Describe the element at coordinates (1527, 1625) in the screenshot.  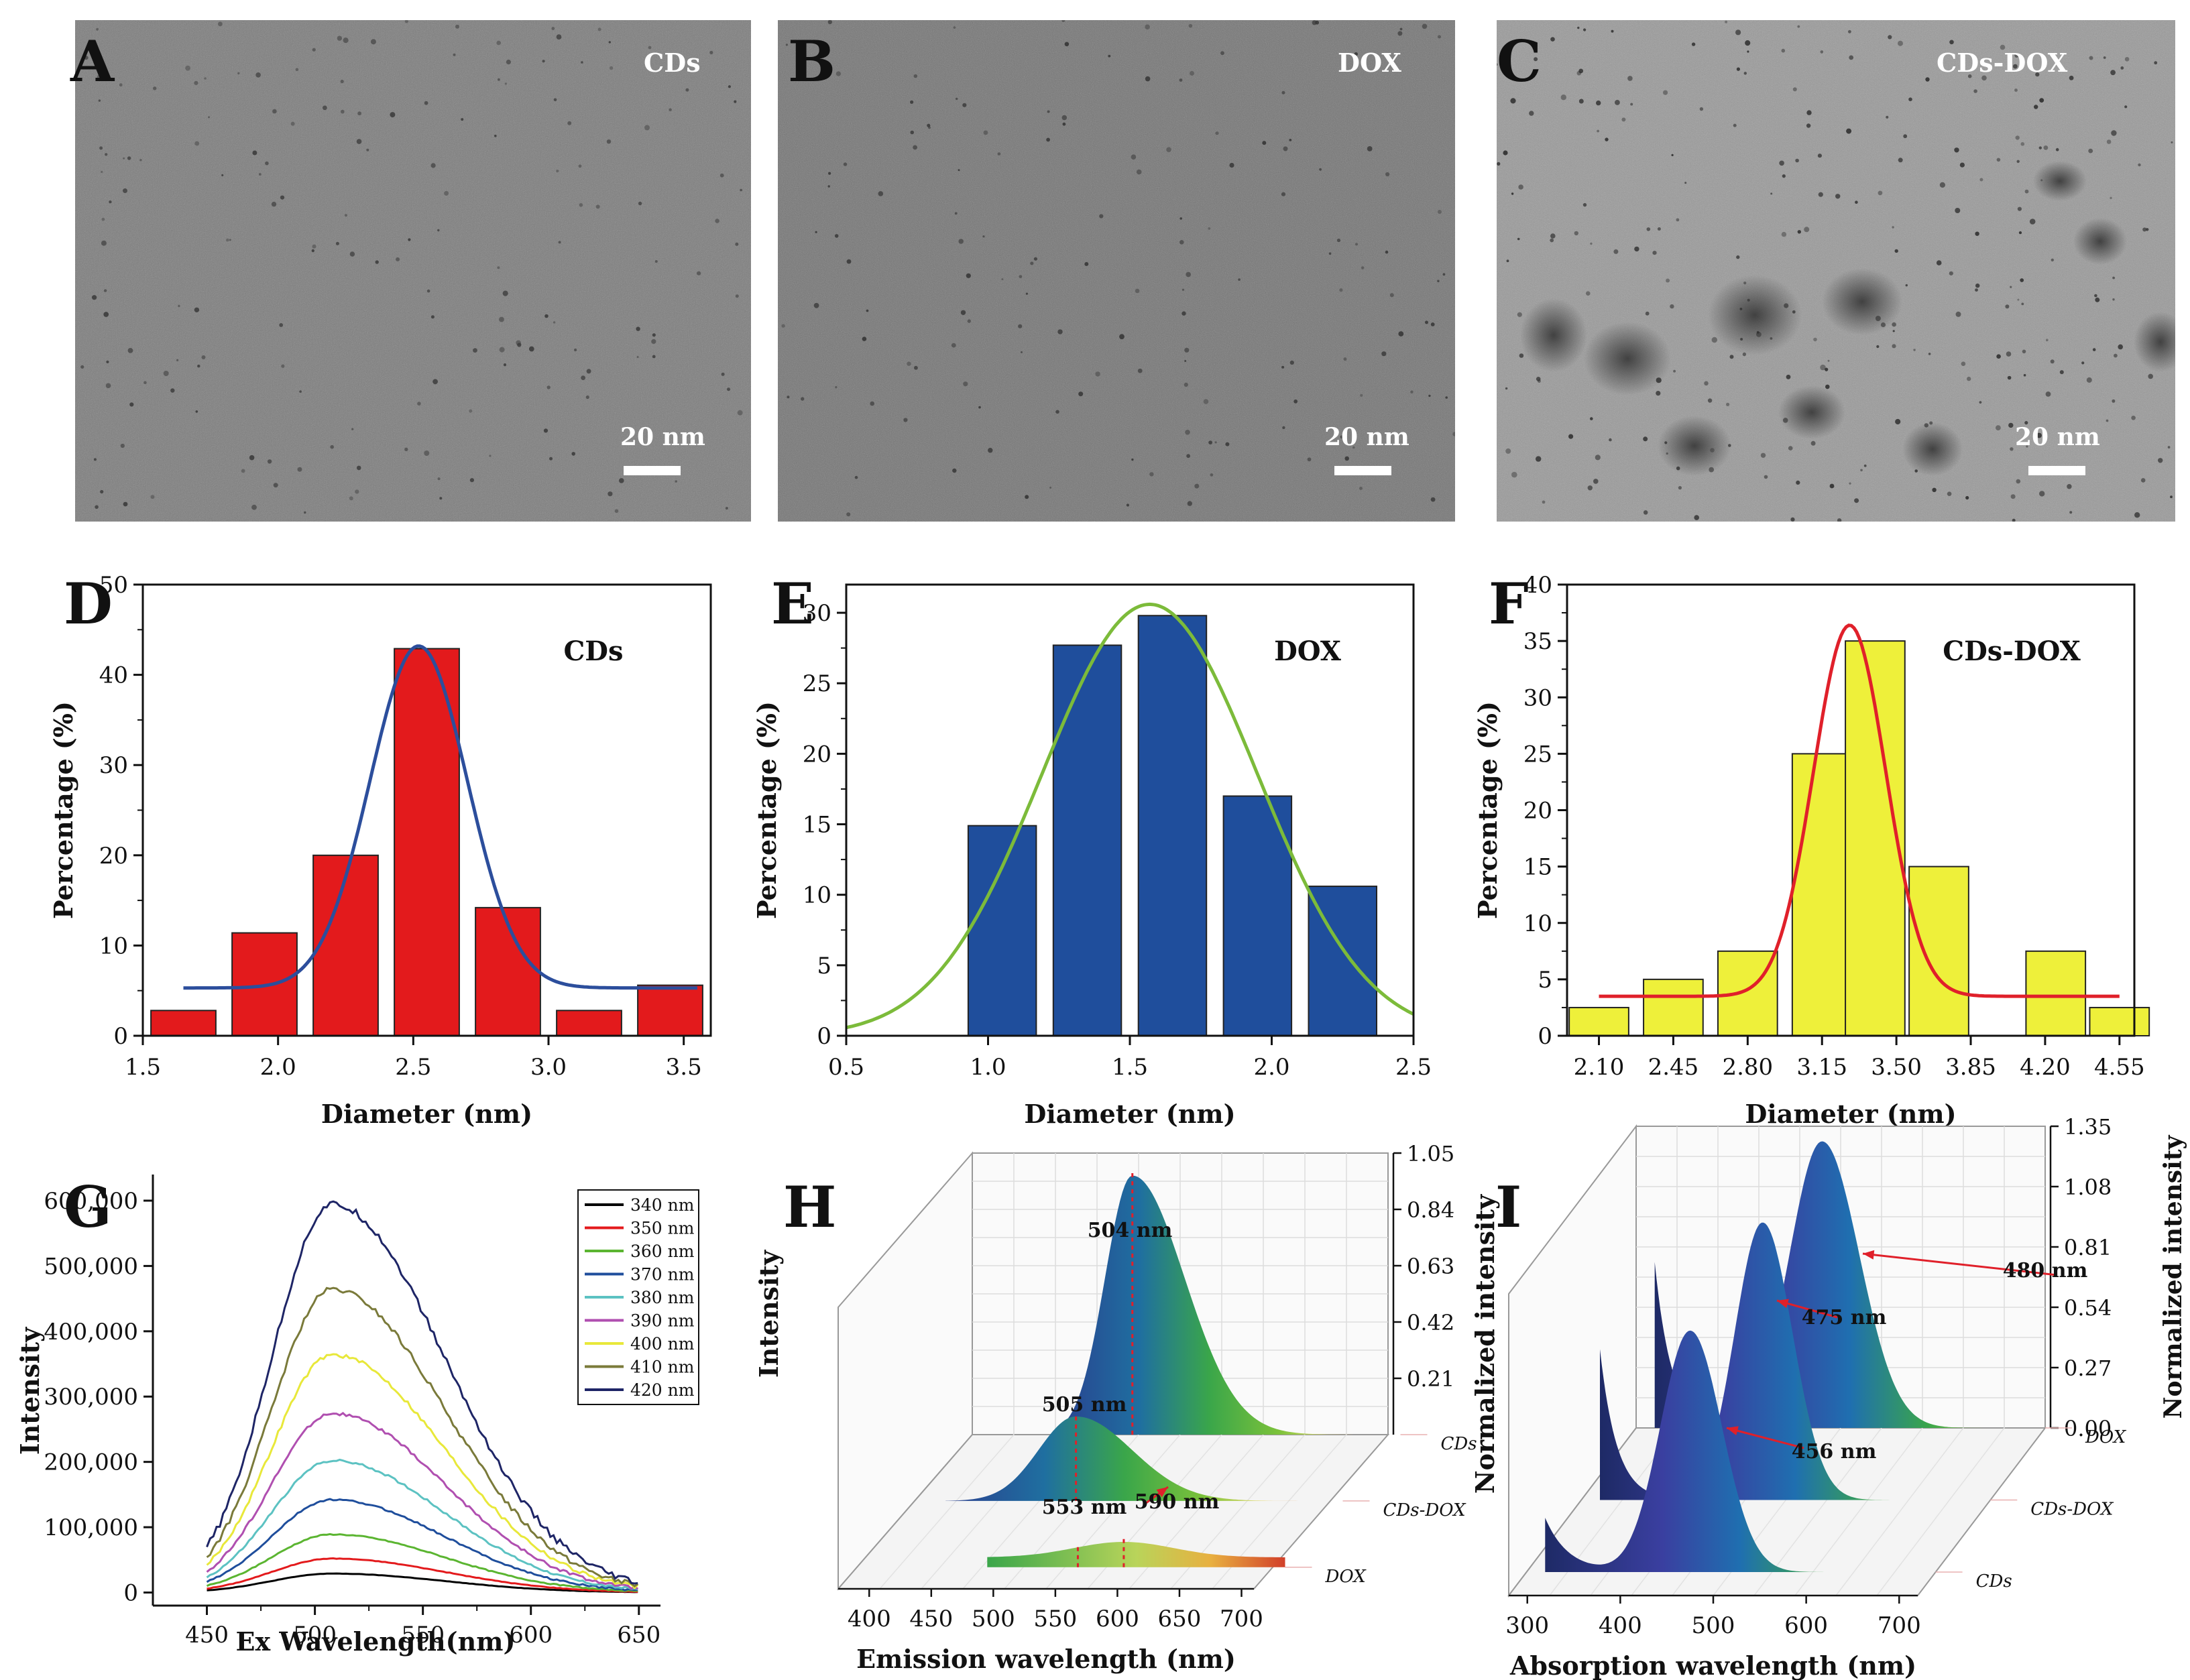
I see `x-tick-label: 300` at that location.